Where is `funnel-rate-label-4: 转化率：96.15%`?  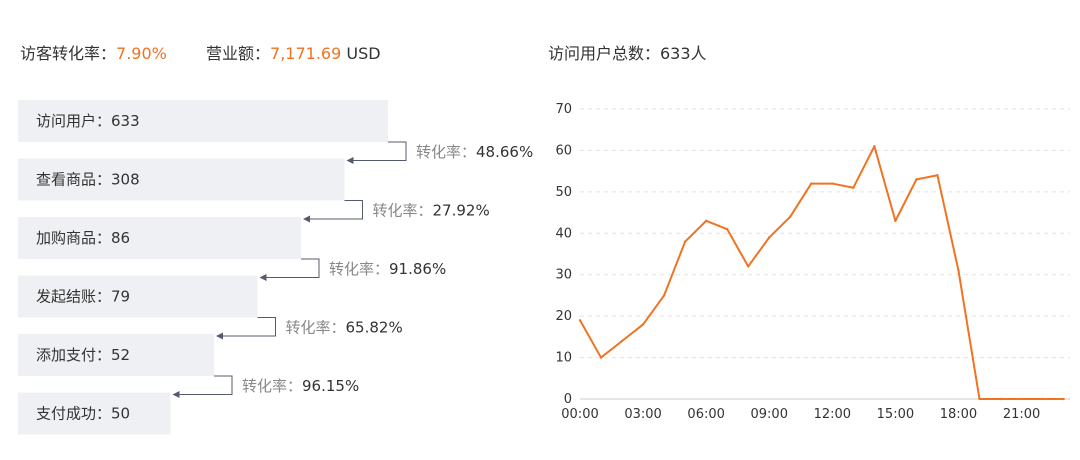
funnel-rate-label-4: 转化率：96.15% is located at coordinates (300, 386).